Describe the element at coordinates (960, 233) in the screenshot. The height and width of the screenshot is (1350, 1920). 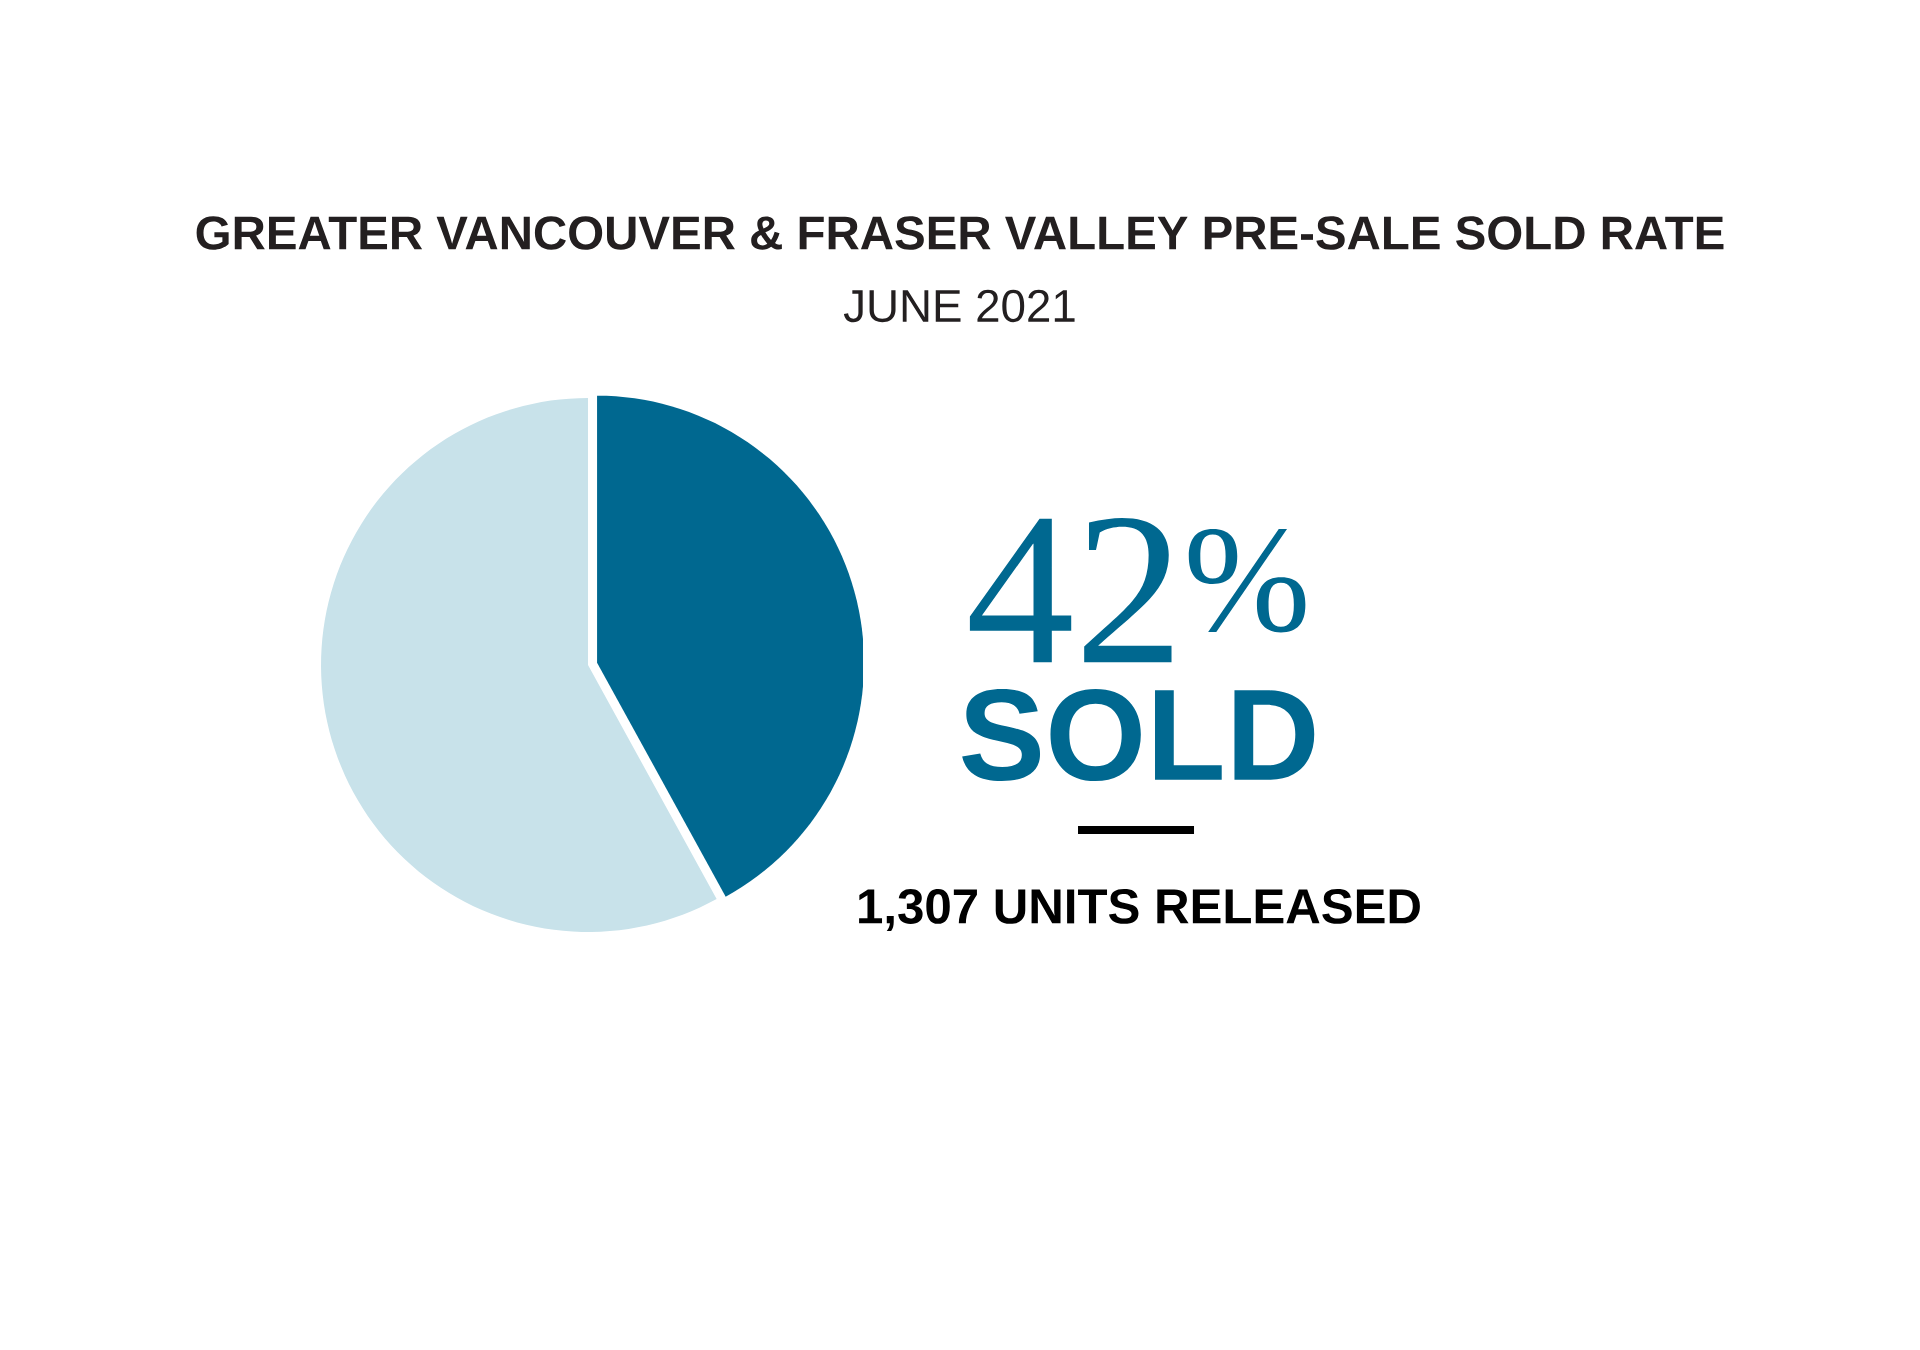
I see `chart-title: GREATER VANCOUVER & FRASER VALLEY PRE-SALE SOLD RATE` at that location.